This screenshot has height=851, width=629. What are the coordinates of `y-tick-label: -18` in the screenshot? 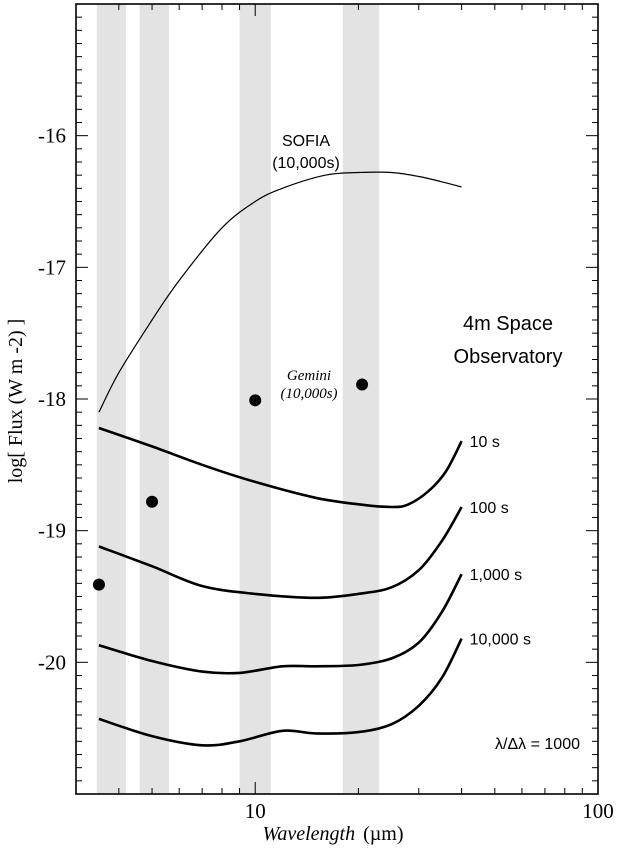 It's located at (52, 399).